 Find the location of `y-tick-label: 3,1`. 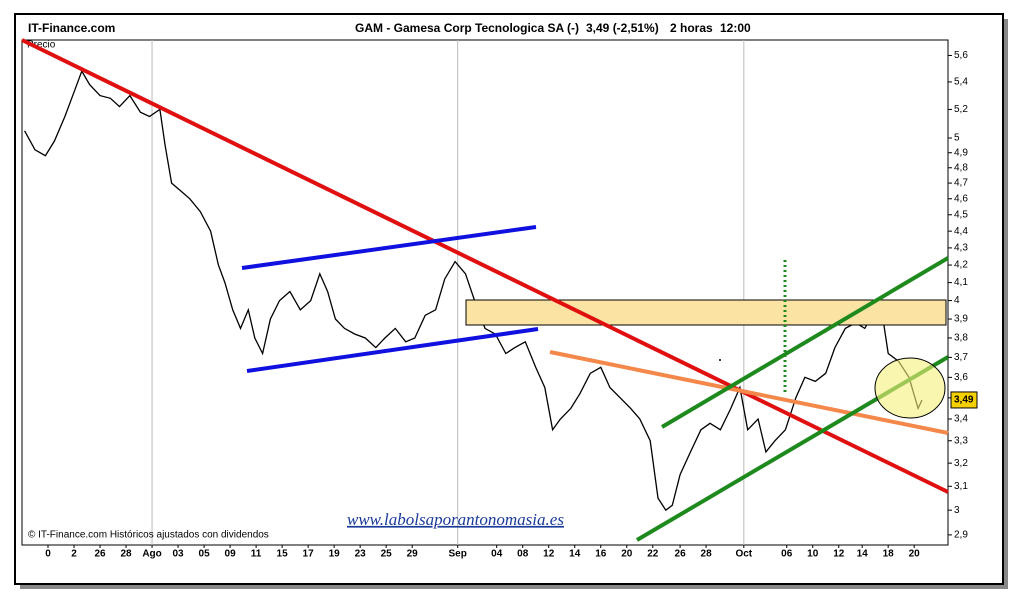

y-tick-label: 3,1 is located at coordinates (961, 486).